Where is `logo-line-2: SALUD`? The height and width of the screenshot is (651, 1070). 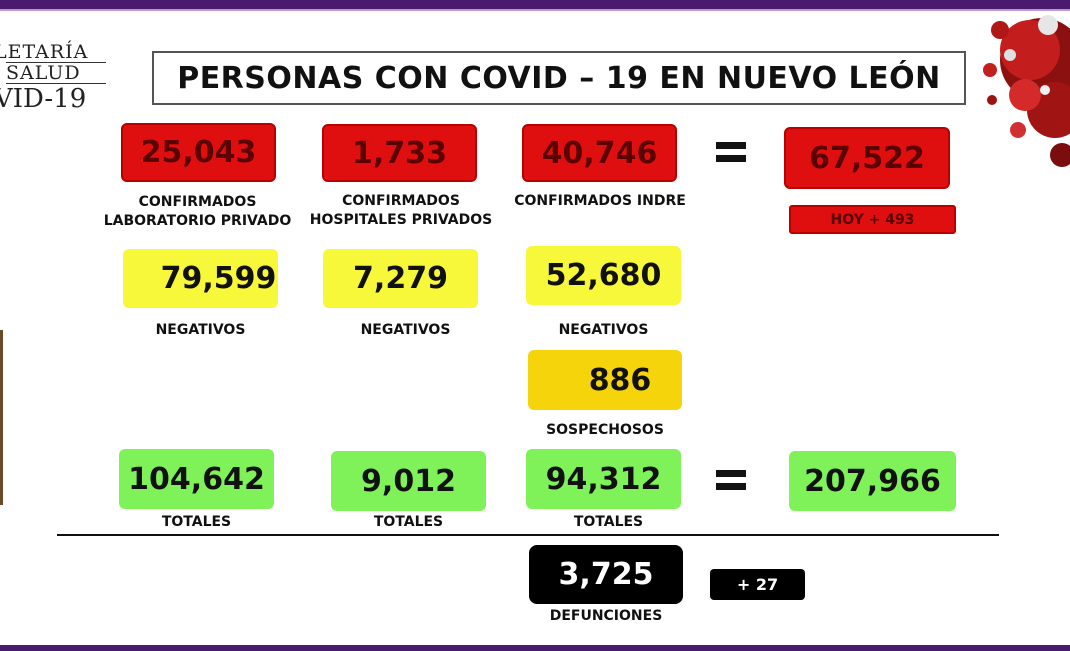
logo-line-2: SALUD is located at coordinates (56, 73).